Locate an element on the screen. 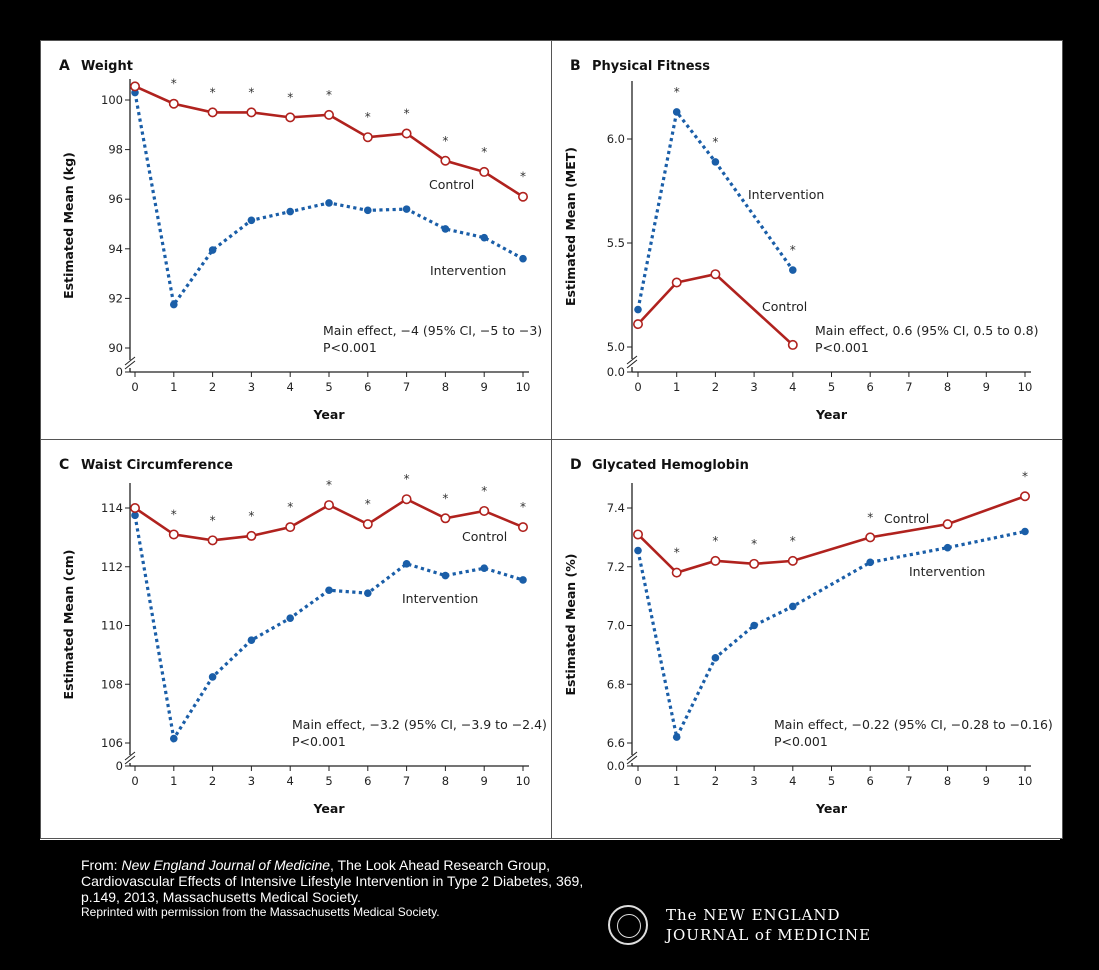 The width and height of the screenshot is (1099, 970). panel-letter: D is located at coordinates (576, 465).